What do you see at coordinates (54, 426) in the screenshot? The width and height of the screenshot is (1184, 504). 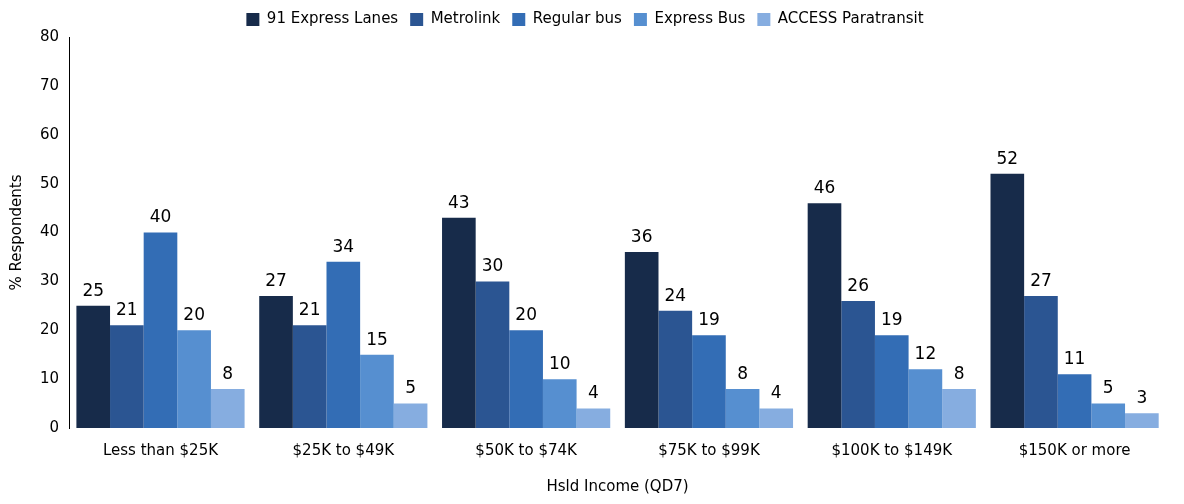 I see `y-tick-label: 0` at bounding box center [54, 426].